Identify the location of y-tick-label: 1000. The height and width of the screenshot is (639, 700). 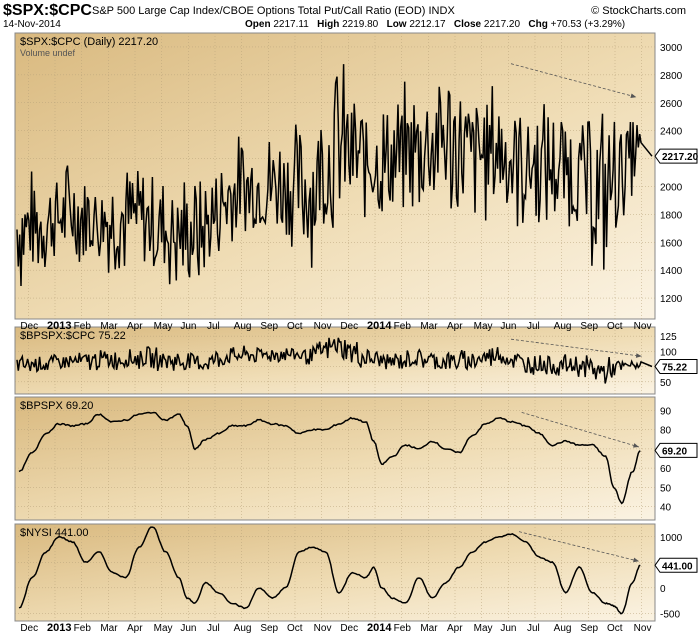
(671, 538).